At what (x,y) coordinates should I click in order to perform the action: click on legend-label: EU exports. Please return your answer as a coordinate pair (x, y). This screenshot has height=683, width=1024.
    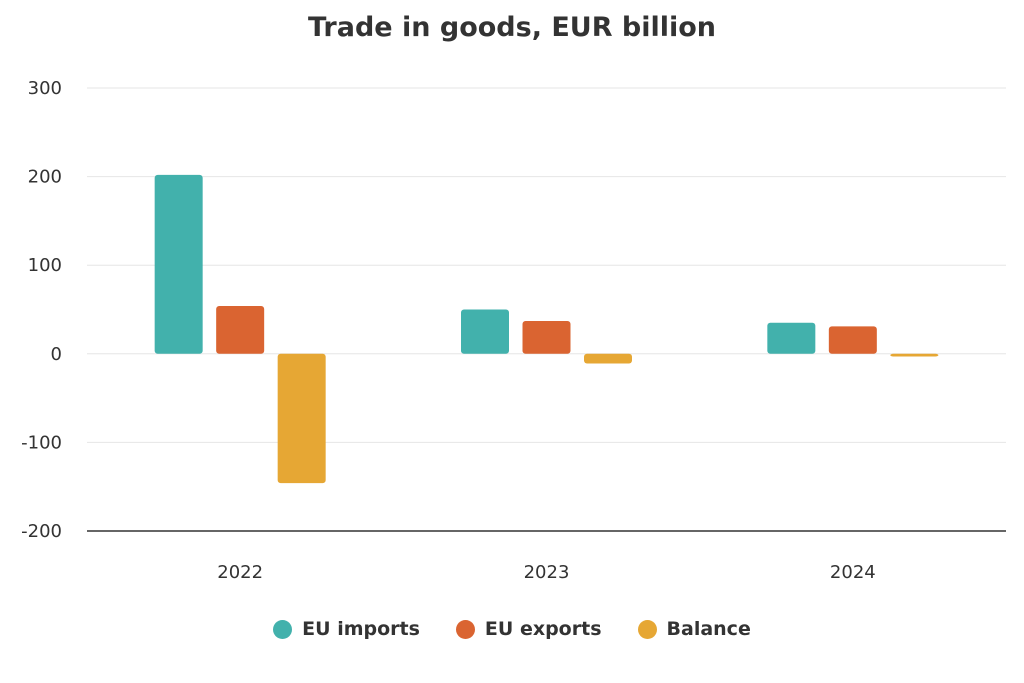
    Looking at the image, I should click on (543, 629).